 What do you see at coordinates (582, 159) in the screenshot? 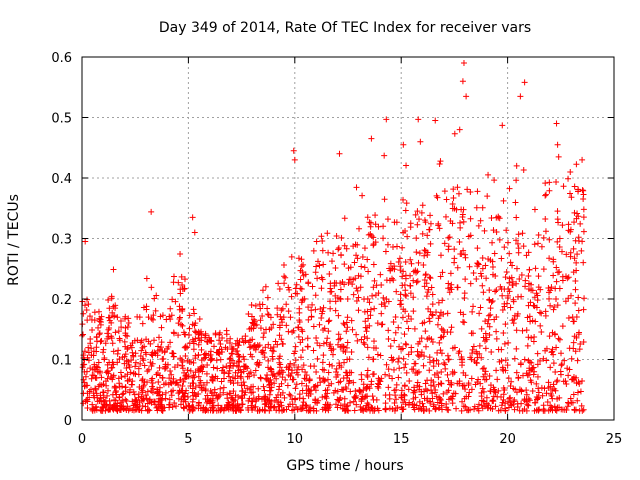
I see `outlier-point` at bounding box center [582, 159].